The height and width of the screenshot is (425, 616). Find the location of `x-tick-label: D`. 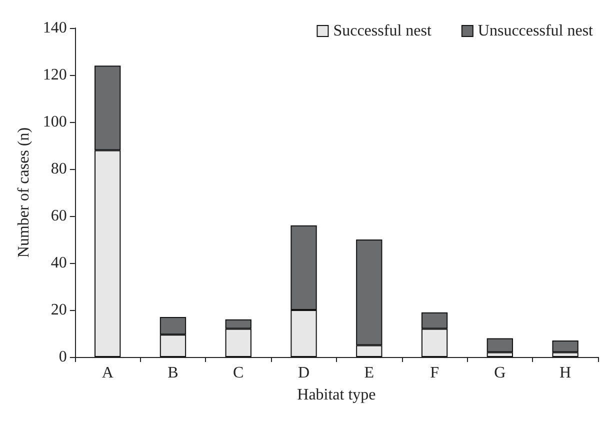

x-tick-label: D is located at coordinates (304, 373).